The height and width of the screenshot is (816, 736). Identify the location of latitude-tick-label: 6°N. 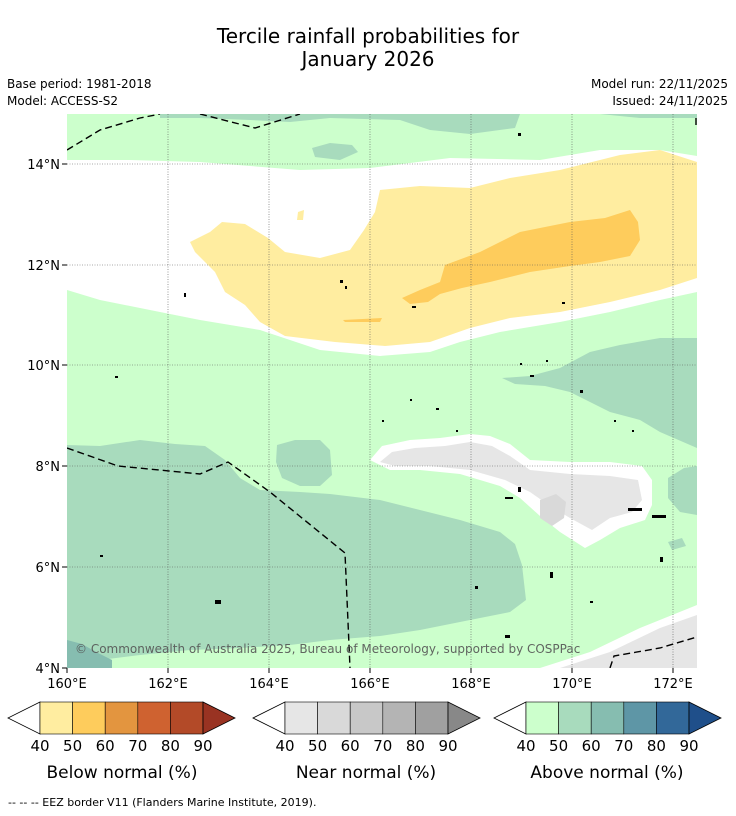
(48, 568).